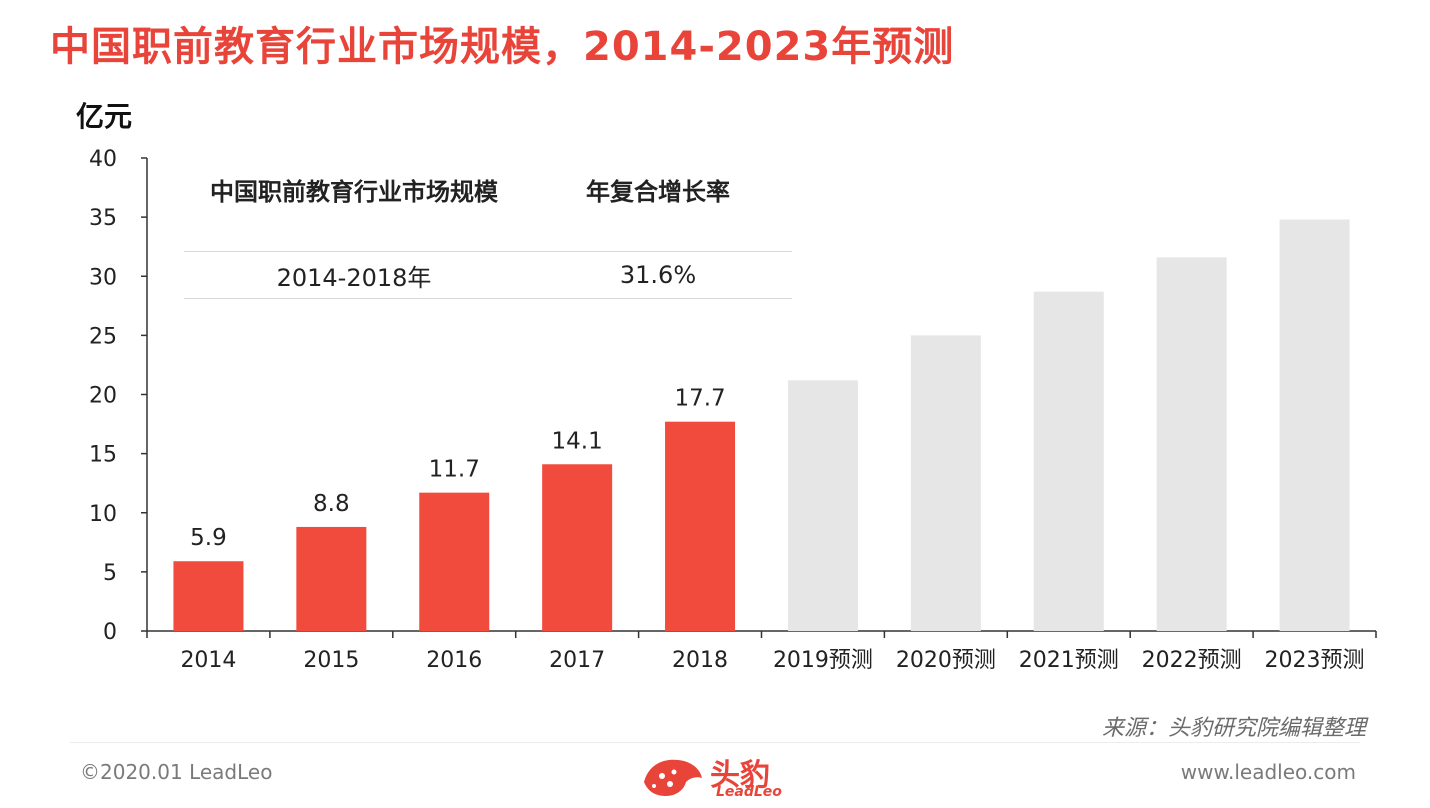 The image size is (1430, 808). What do you see at coordinates (1315, 660) in the screenshot?
I see `x-category-label: 2023预测` at bounding box center [1315, 660].